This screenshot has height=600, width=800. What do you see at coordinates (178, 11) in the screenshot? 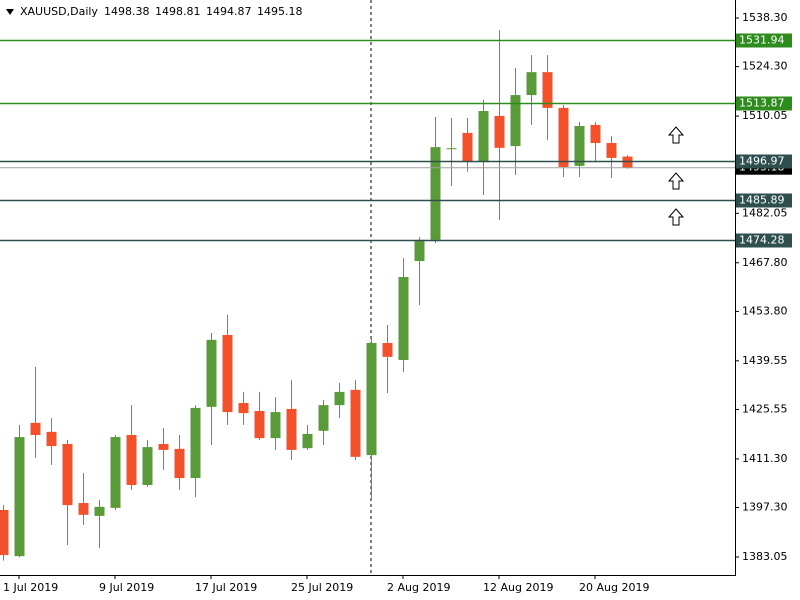
I see `ohlc-high: 1498.81` at bounding box center [178, 11].